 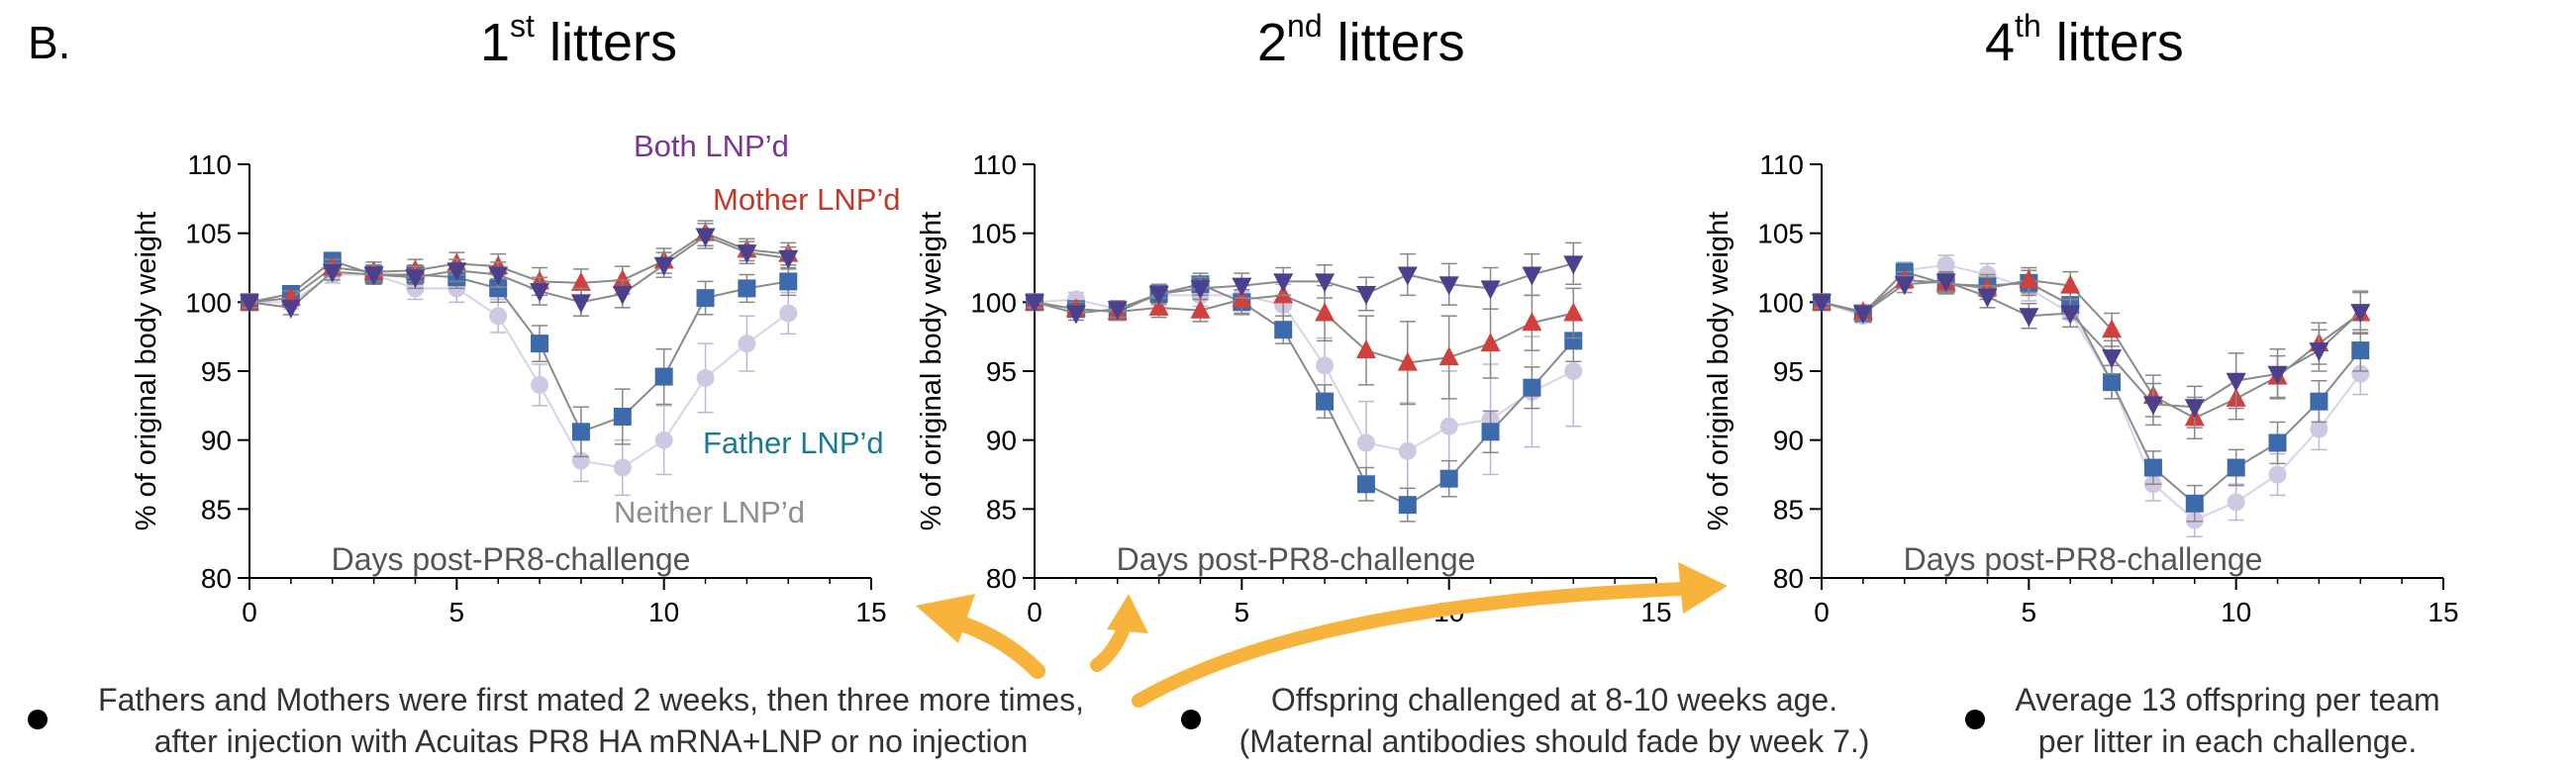 What do you see at coordinates (217, 372) in the screenshot?
I see `y-tick-label: 95` at bounding box center [217, 372].